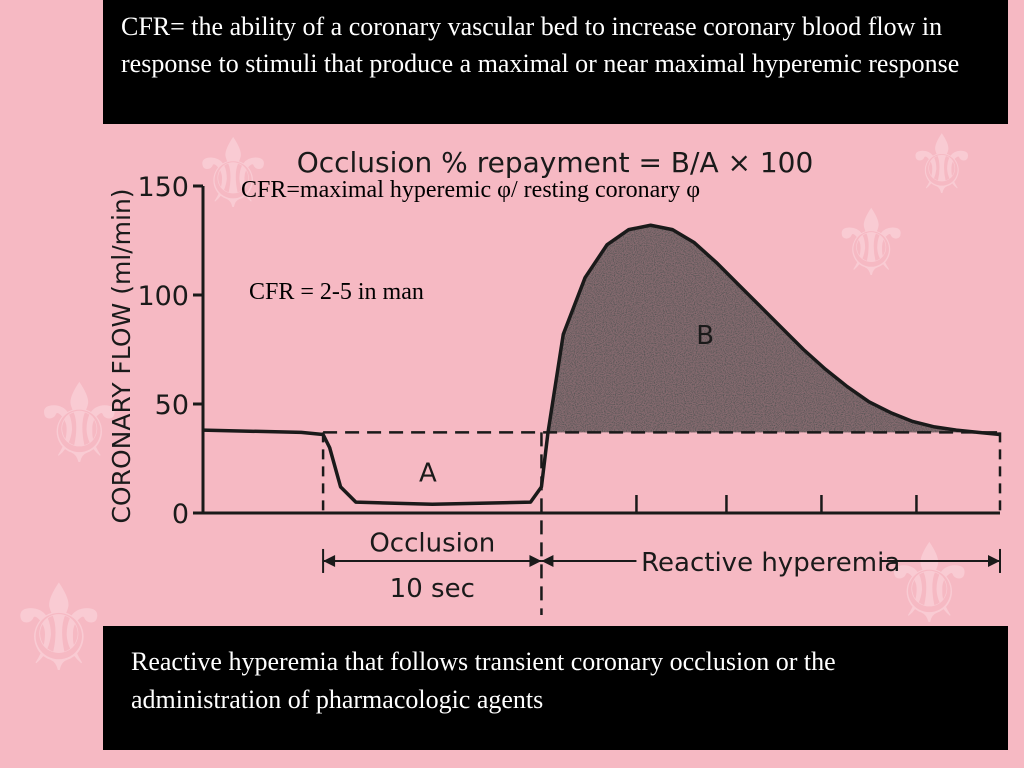 This screenshot has height=768, width=1024. Describe the element at coordinates (180, 514) in the screenshot. I see `y-tick-label: 0` at that location.